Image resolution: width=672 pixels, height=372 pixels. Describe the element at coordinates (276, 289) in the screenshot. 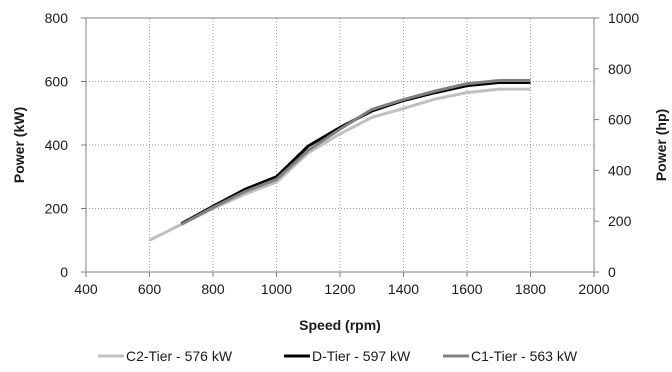

I see `x-tick-label: 1000` at that location.